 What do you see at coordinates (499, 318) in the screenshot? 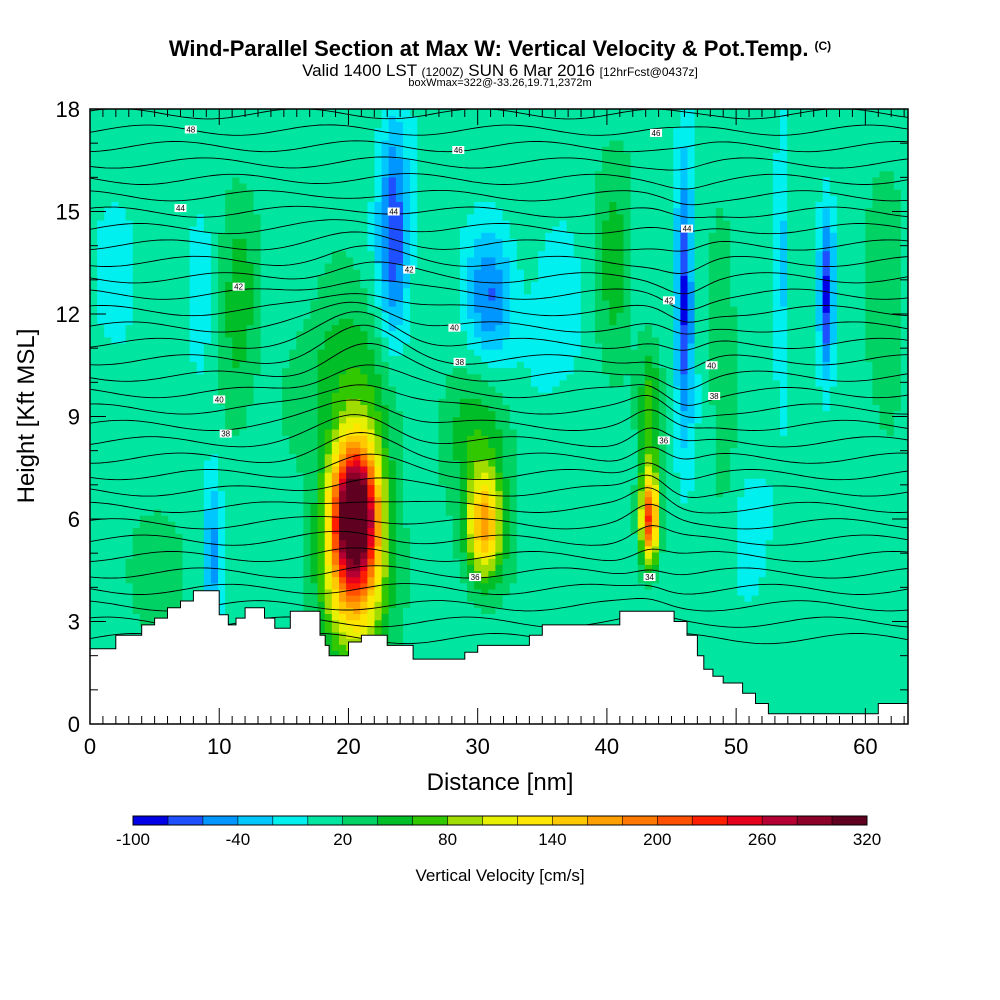
I see `theta-contour` at bounding box center [499, 318].